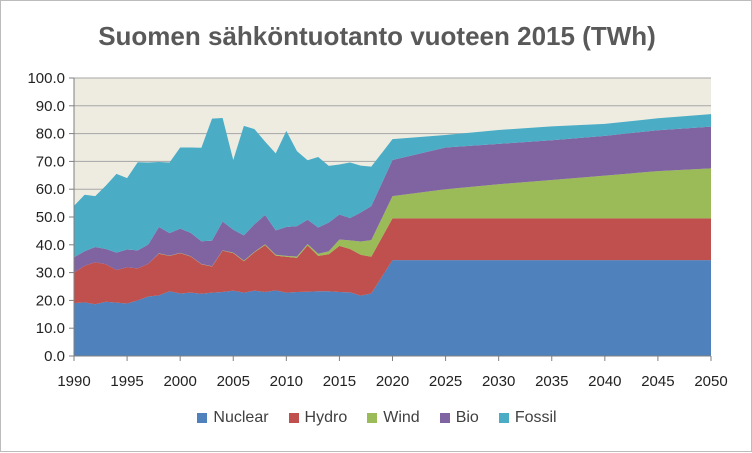  Describe the element at coordinates (54, 356) in the screenshot. I see `y-tick-label: 0.0` at that location.